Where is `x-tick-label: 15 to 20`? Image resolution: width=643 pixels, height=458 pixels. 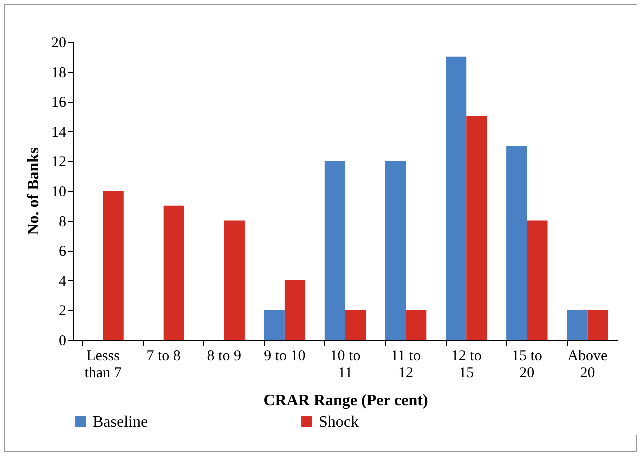
x-tick-label: 15 to 20 is located at coordinates (527, 365).